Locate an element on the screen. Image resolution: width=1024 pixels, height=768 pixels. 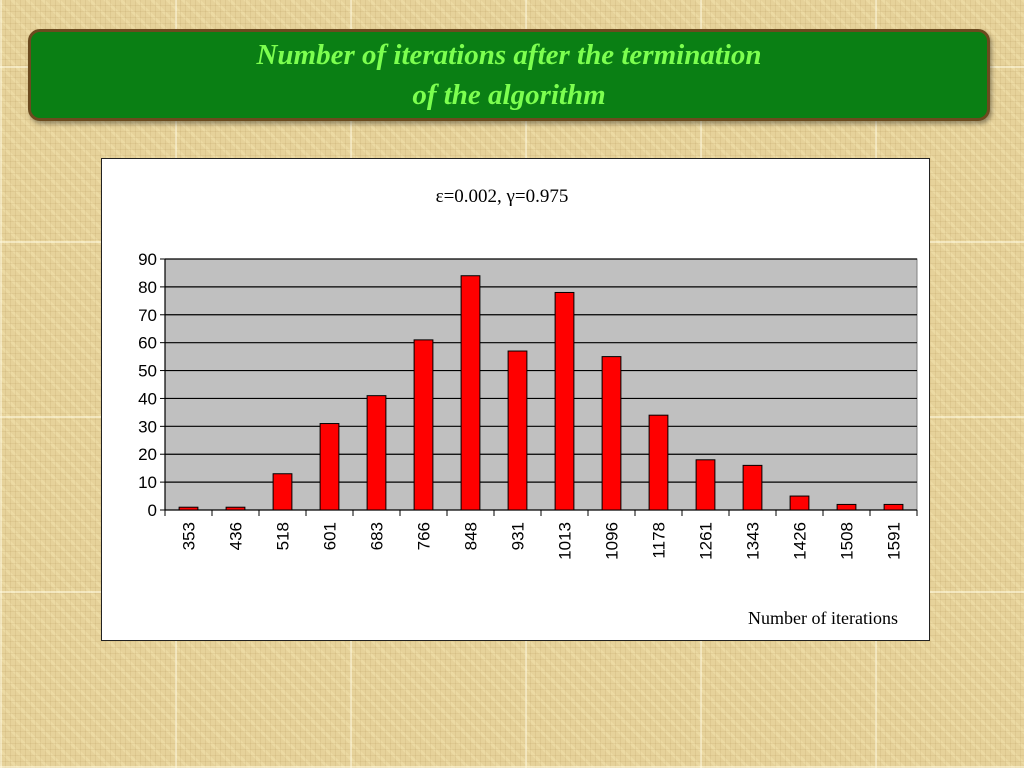
x-axis-label: Number of iterations is located at coordinates (823, 618).